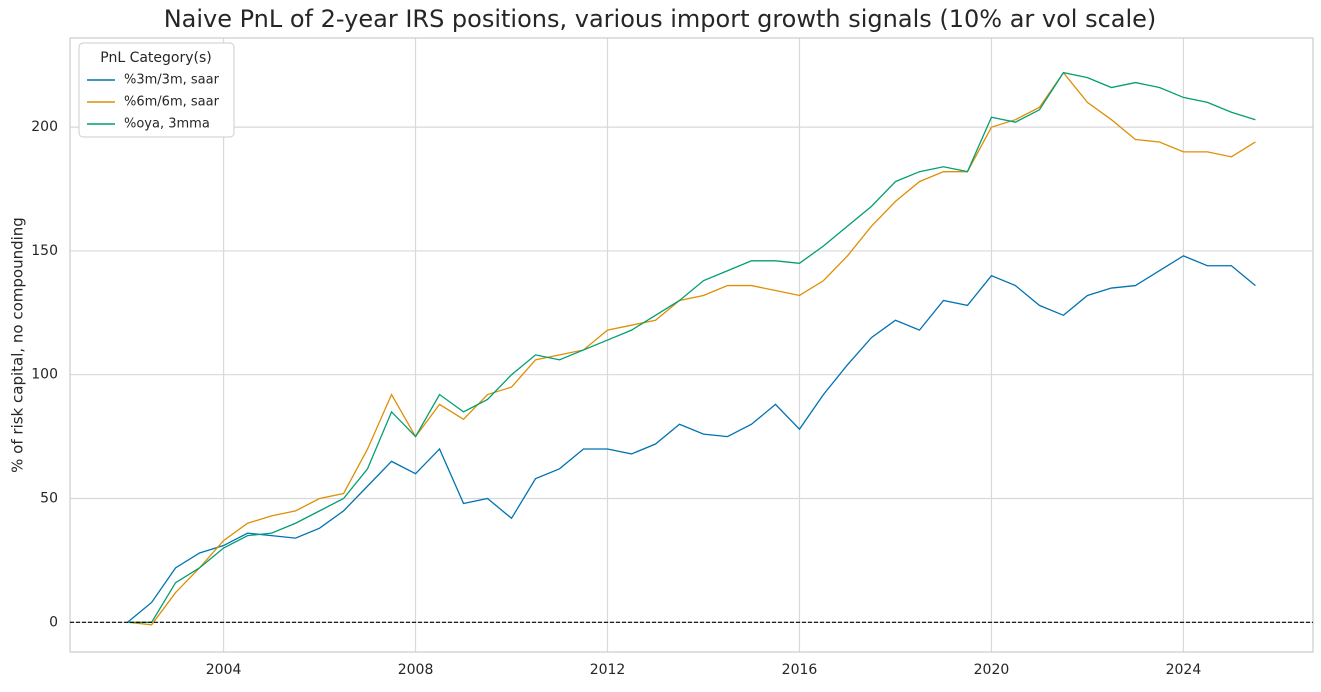 This screenshot has height=692, width=1321. I want to click on legend-label: %6m/6m, saar, so click(172, 102).